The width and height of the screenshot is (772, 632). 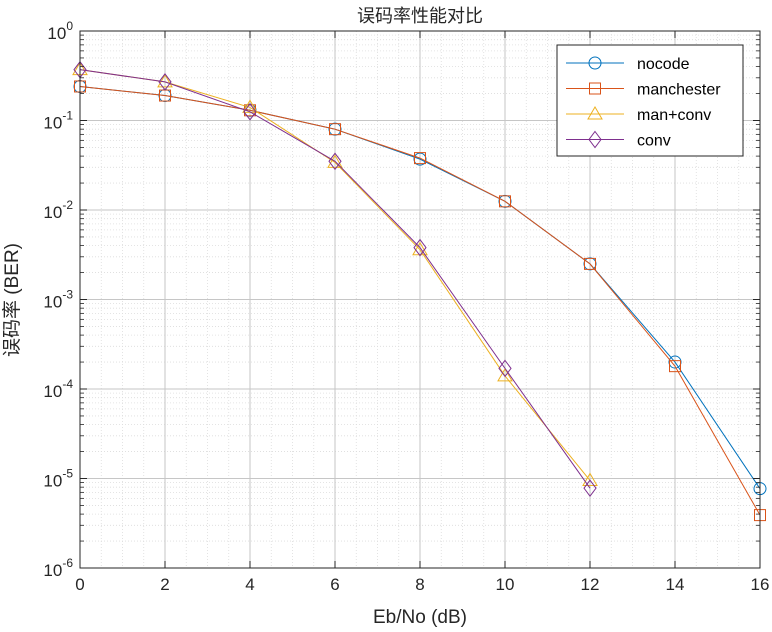 I want to click on x-tick-label: 4, so click(x=249, y=584).